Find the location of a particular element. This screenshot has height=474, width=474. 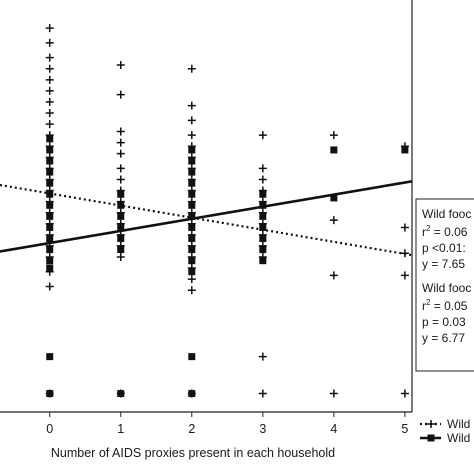

annotation-stat: r2 = 0.05 is located at coordinates (445, 305).